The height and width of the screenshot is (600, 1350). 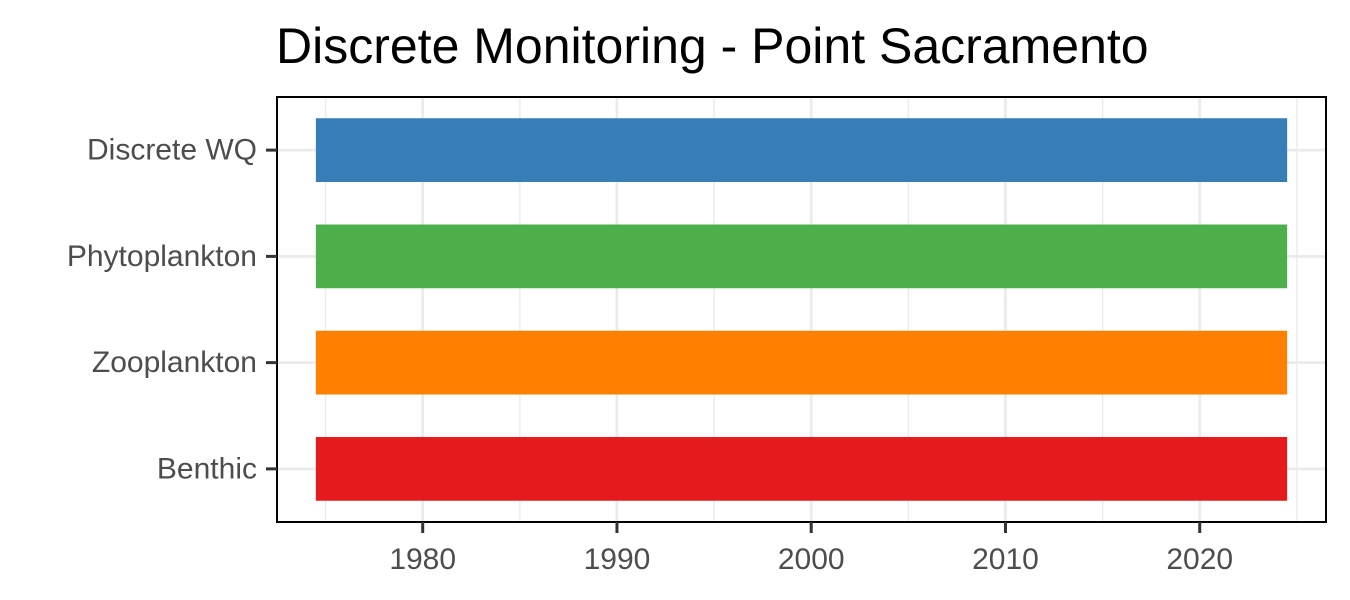 What do you see at coordinates (801, 150) in the screenshot?
I see `bar-discrete-wq` at bounding box center [801, 150].